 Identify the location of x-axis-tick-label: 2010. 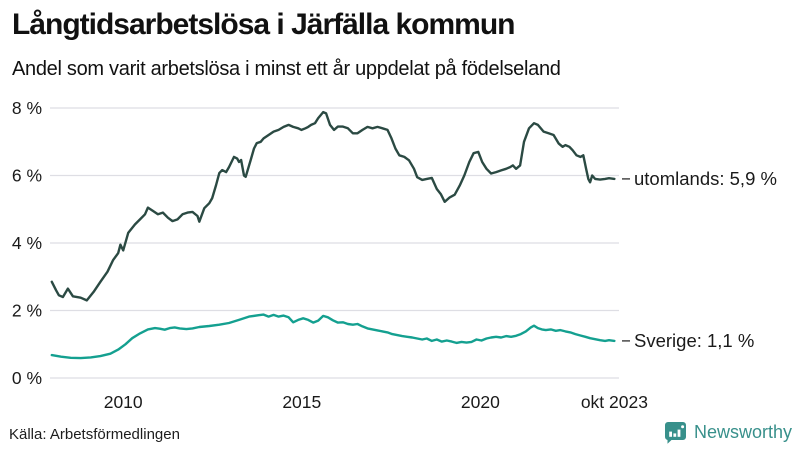
(123, 402).